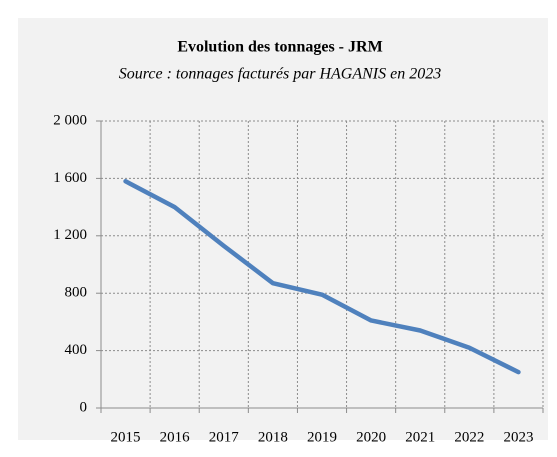 This screenshot has height=457, width=557. Describe the element at coordinates (224, 437) in the screenshot. I see `x-tick-label: 2017` at that location.